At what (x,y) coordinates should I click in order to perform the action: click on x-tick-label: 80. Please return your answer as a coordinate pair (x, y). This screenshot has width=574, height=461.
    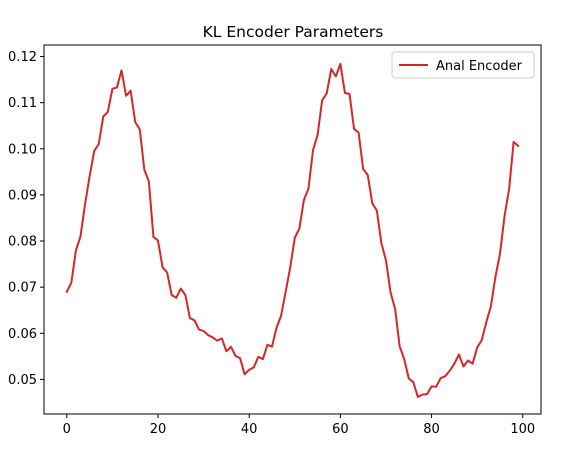
    Looking at the image, I should click on (431, 429).